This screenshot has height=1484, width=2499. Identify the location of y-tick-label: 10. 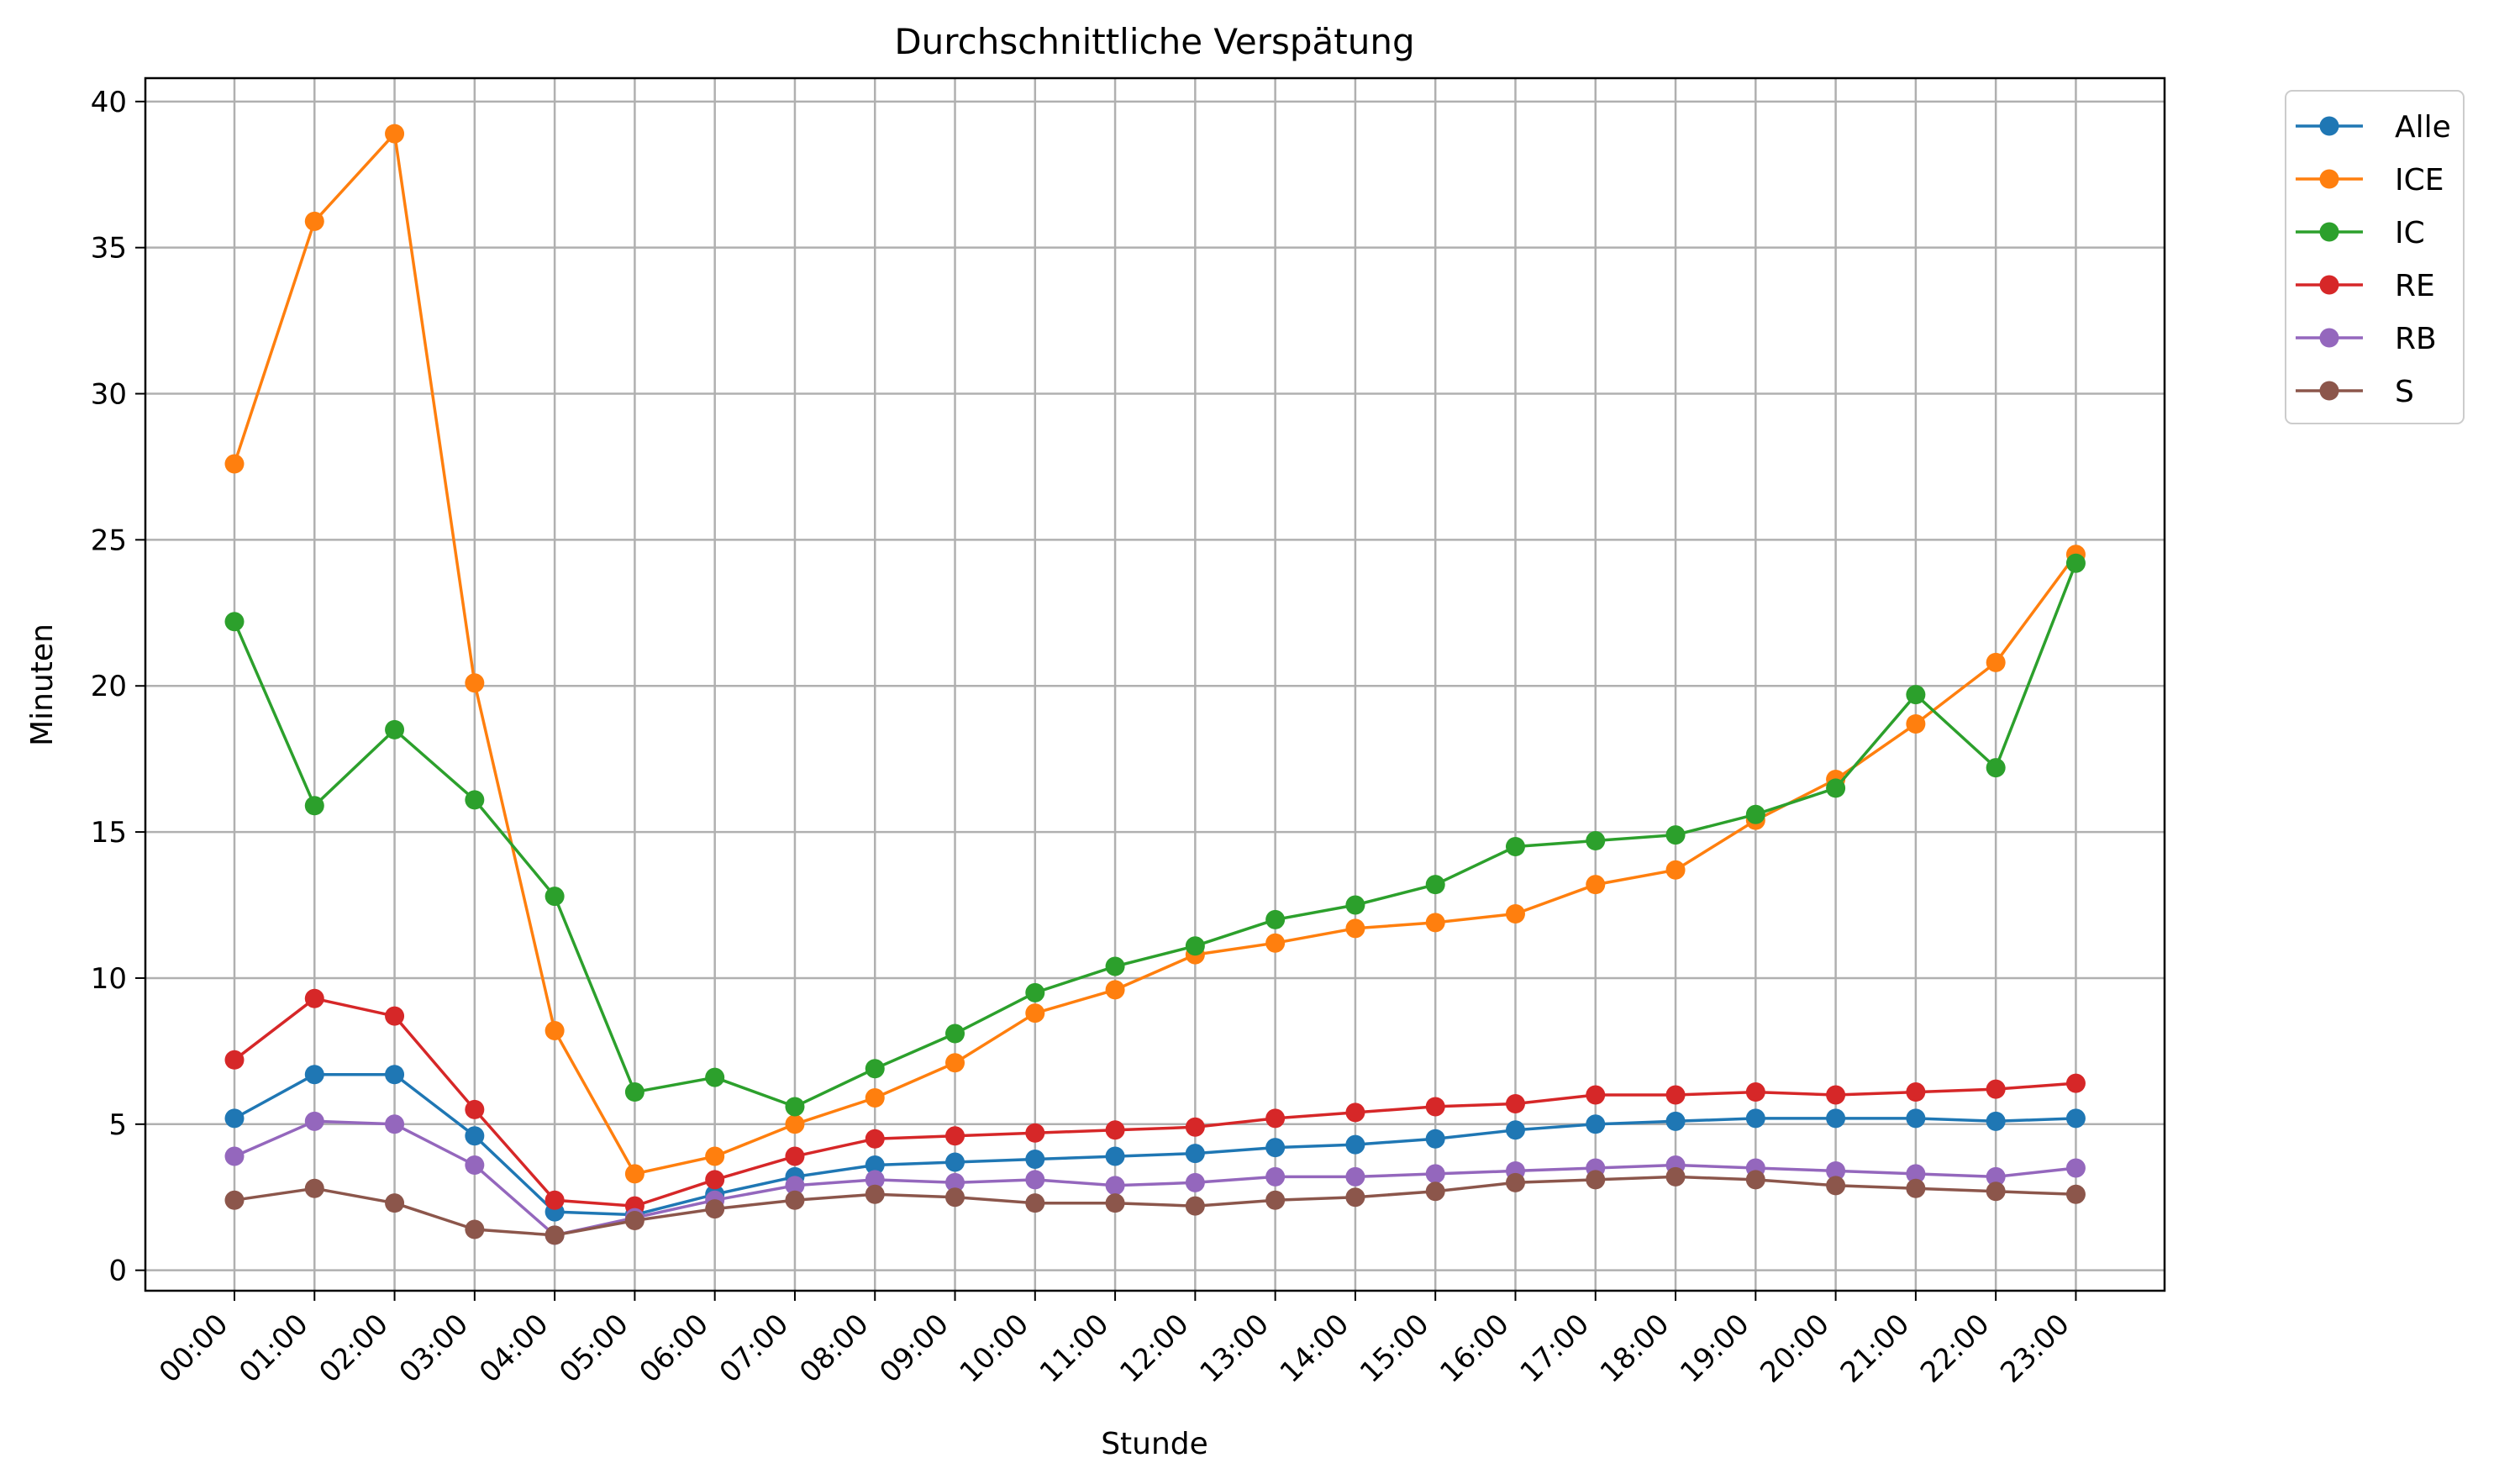
(109, 979).